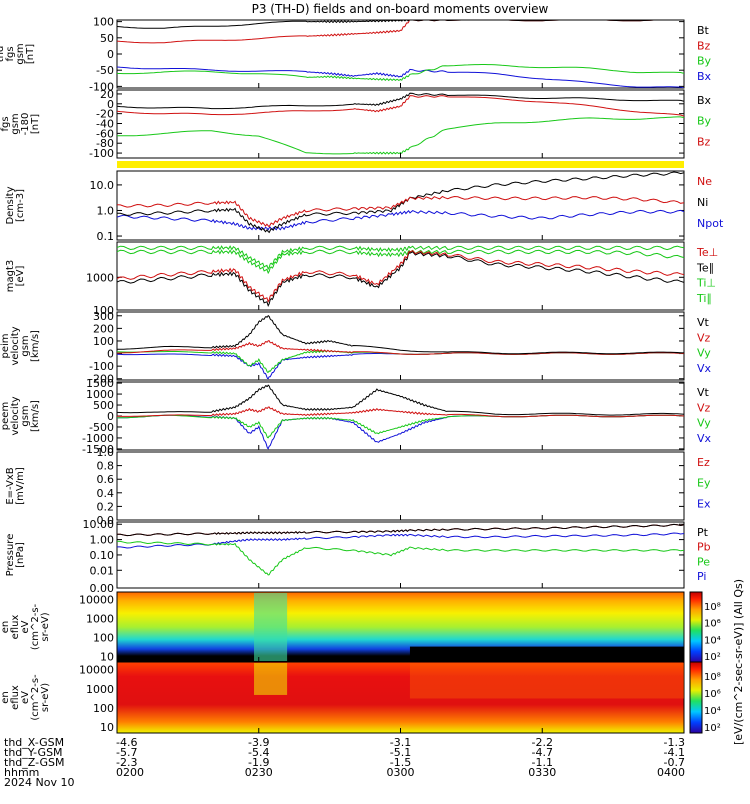  Describe the element at coordinates (10, 276) in the screenshot. I see `y-axis-label-line: magt3` at that location.